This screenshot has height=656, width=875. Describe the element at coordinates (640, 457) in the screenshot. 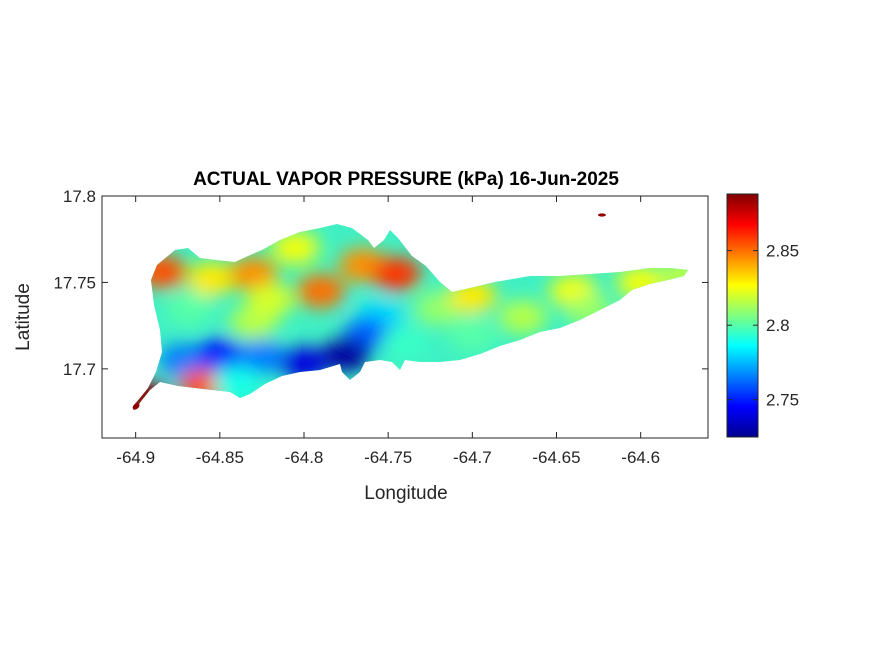

I see `x-tick-label-6: -64.6` at that location.